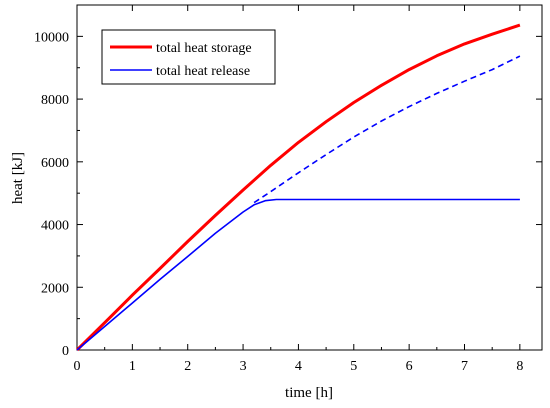 The height and width of the screenshot is (408, 550). What do you see at coordinates (519, 366) in the screenshot?
I see `x-tick-label: 8` at bounding box center [519, 366].